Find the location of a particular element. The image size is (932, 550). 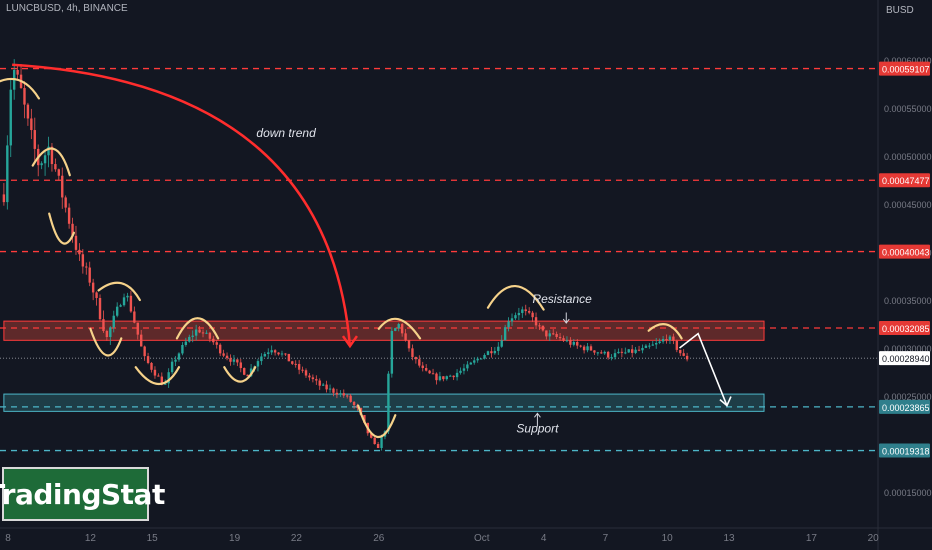

x-tick-label: 20 is located at coordinates (874, 538).